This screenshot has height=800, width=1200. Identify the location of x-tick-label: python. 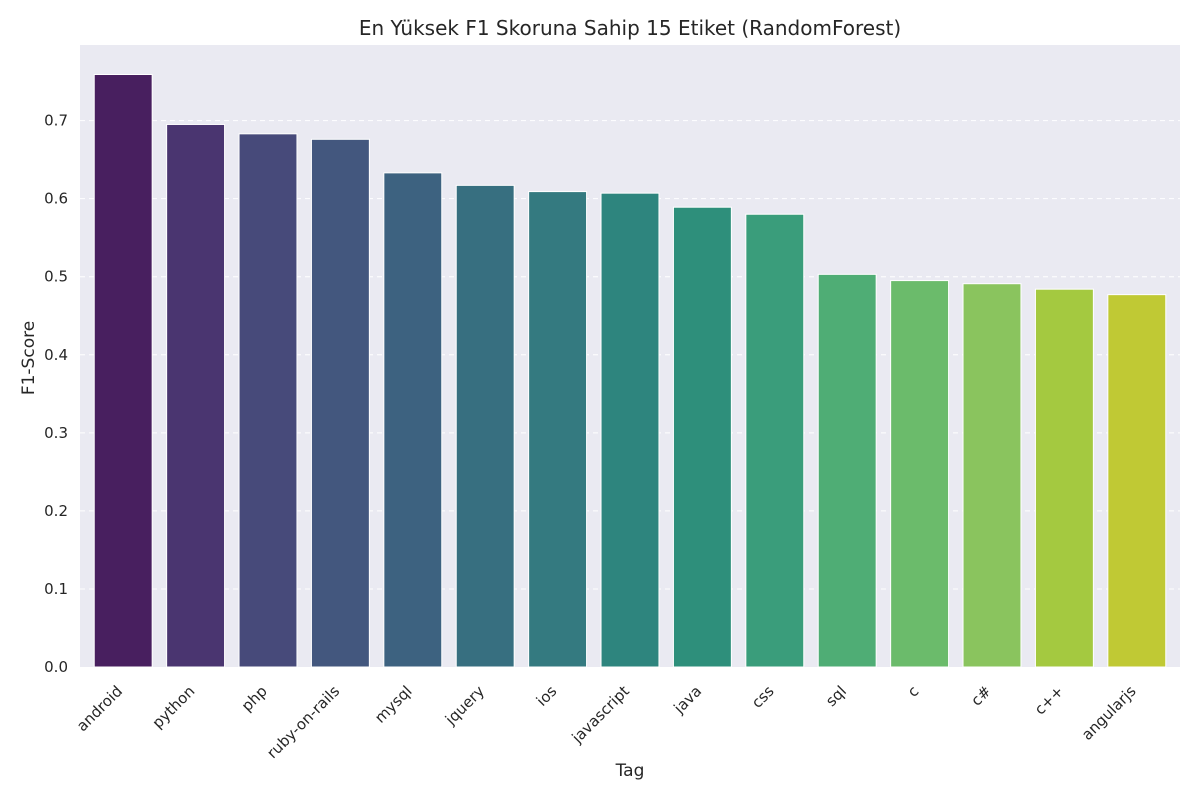
(174, 707).